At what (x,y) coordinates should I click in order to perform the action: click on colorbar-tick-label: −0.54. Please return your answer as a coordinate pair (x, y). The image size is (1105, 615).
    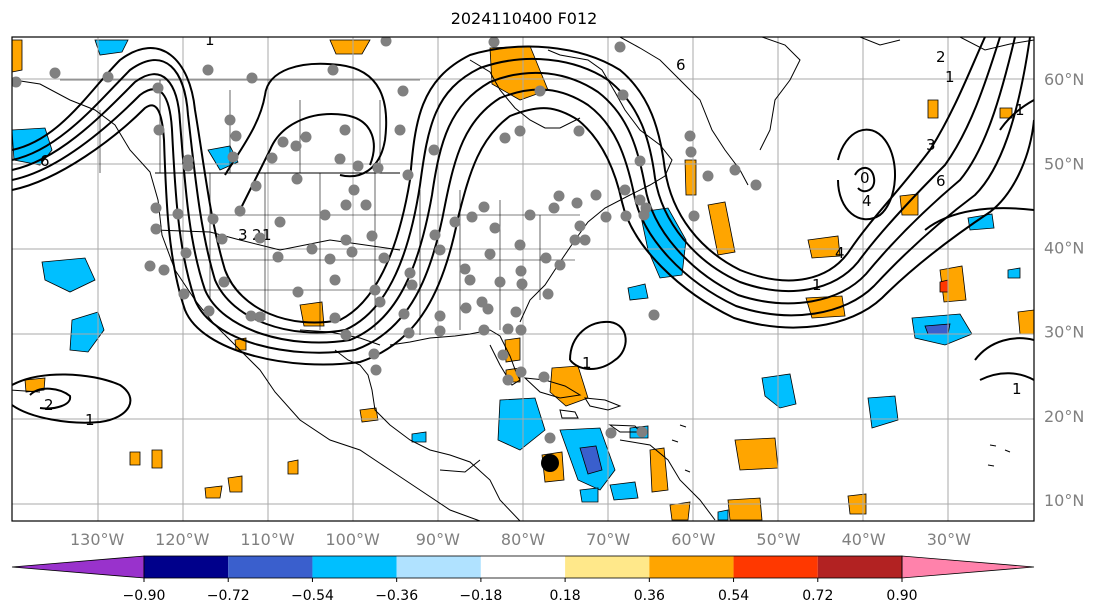
    Looking at the image, I should click on (312, 596).